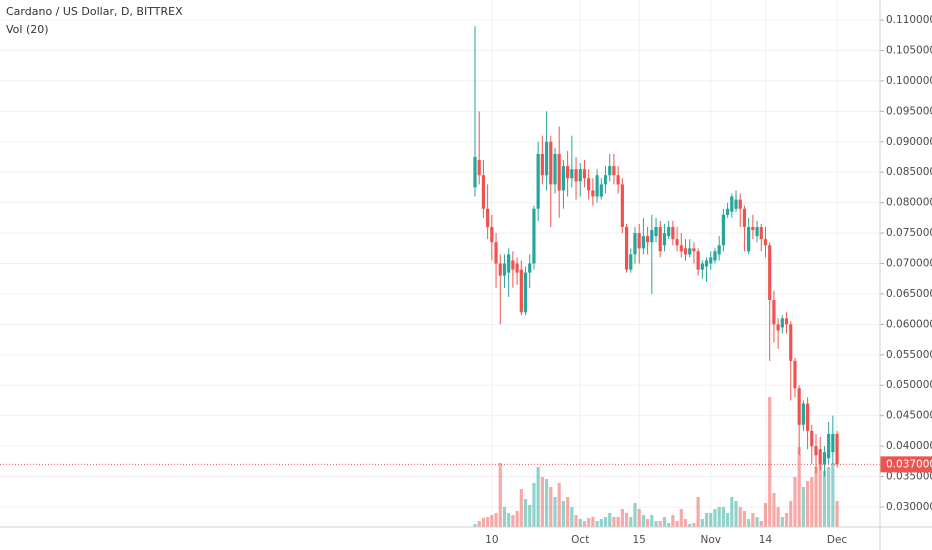 The image size is (932, 550). I want to click on x-tick-label: Oct, so click(580, 540).